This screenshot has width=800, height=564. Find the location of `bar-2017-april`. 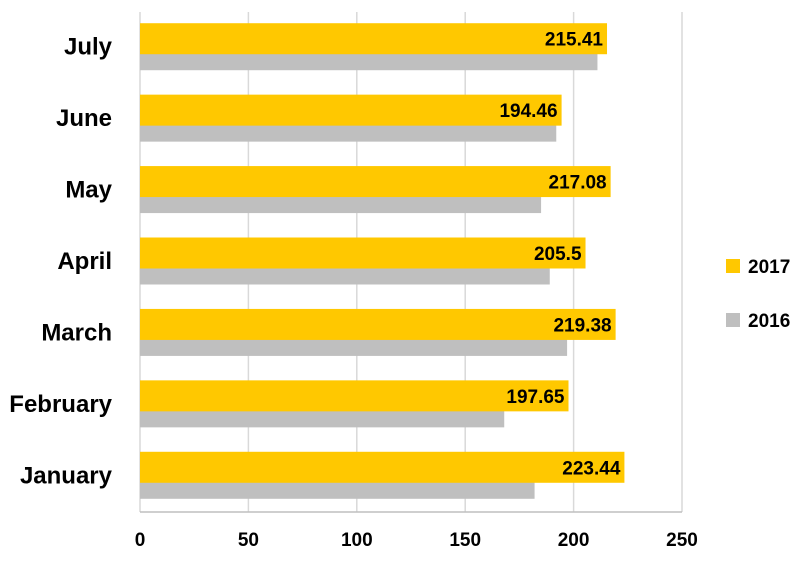

bar-2017-april is located at coordinates (363, 253).